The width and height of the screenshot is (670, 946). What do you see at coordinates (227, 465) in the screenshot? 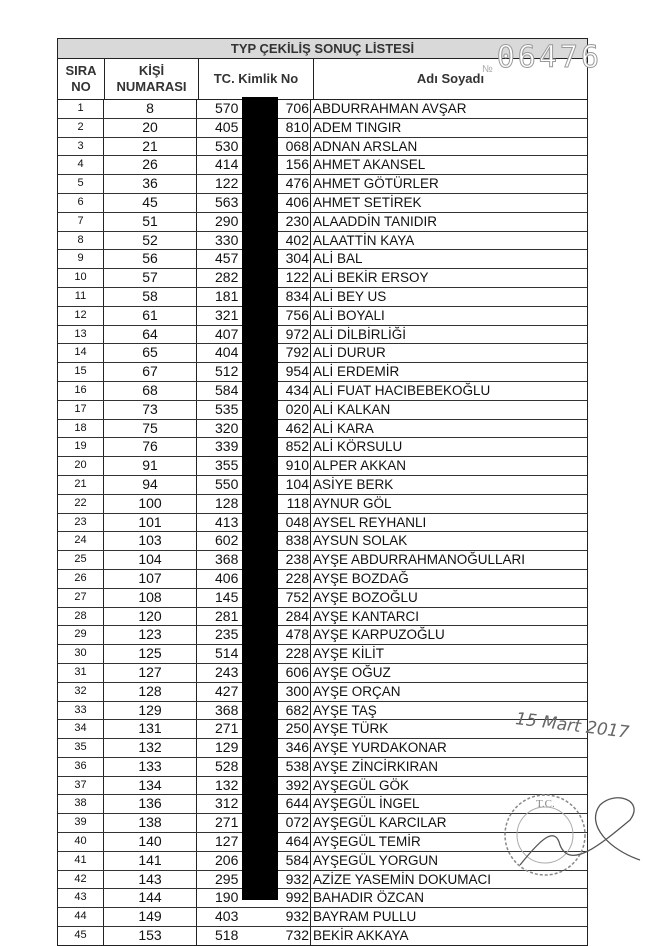
I see `tc-prefix: 355` at bounding box center [227, 465].